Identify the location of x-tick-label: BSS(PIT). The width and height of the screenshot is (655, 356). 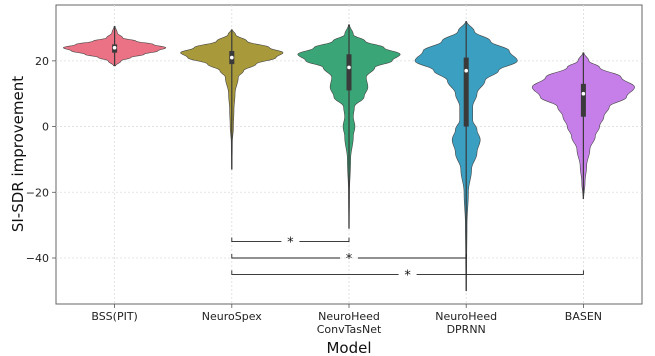
(114, 316).